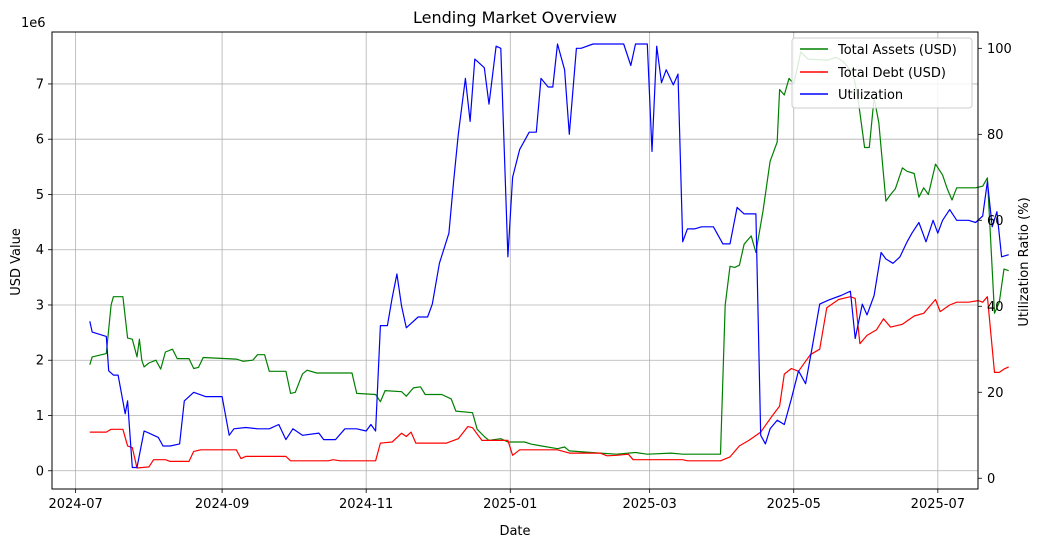  I want to click on legend-label-total-debt: Total Debt (USD), so click(891, 73).